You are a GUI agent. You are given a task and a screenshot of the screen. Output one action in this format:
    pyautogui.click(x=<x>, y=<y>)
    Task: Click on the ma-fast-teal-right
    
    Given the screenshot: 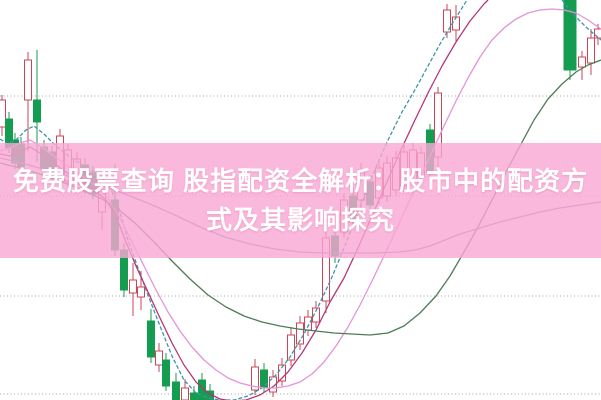 What is the action you would take?
    pyautogui.click(x=581, y=20)
    